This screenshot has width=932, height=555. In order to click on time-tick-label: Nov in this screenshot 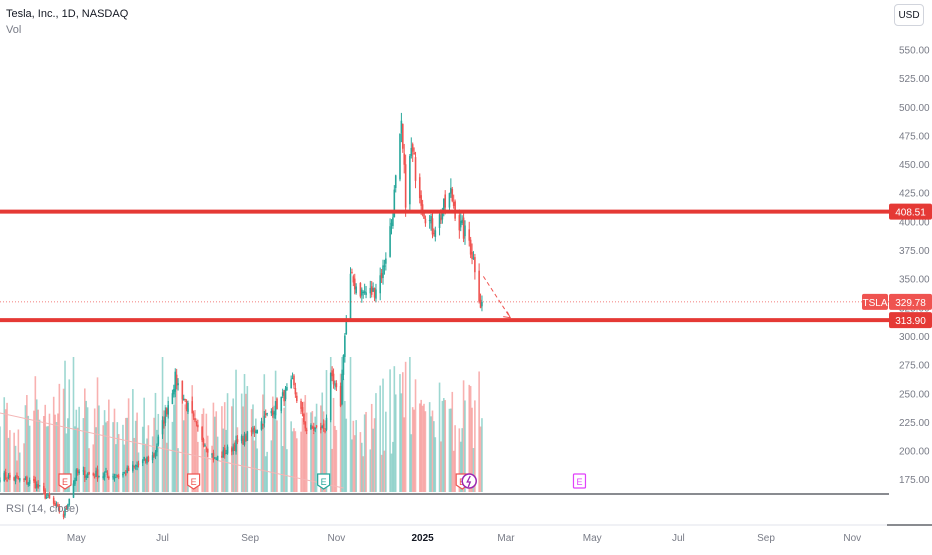, I will do `click(336, 538)`.